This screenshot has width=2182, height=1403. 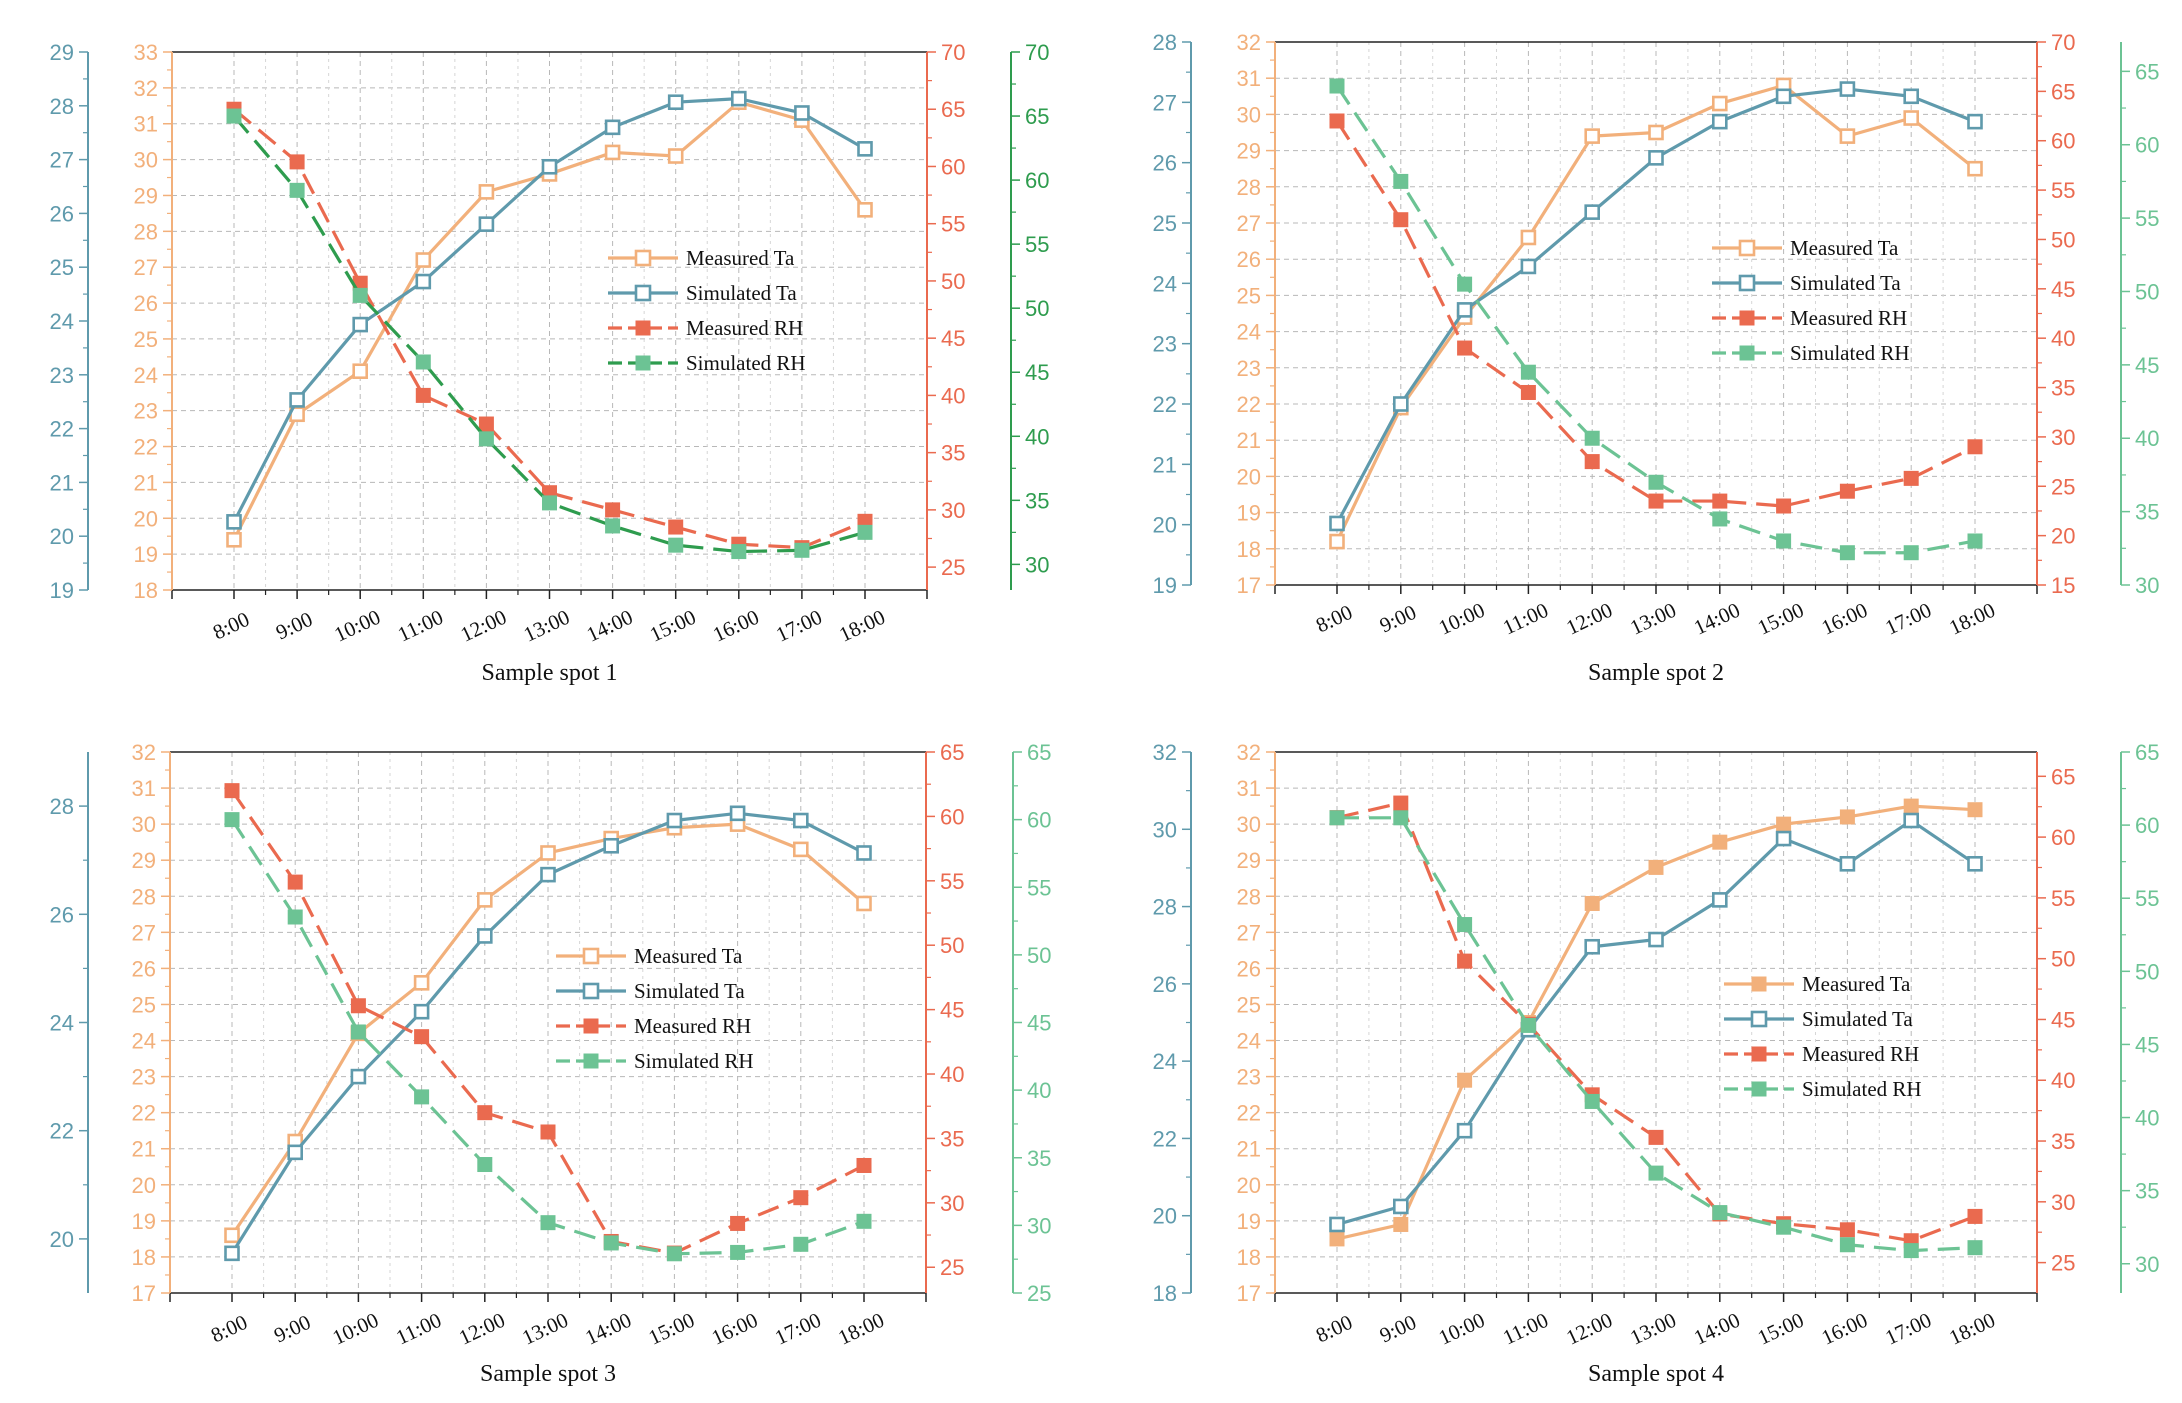 I want to click on legend-marker-measured-rh, so click(x=1747, y=318).